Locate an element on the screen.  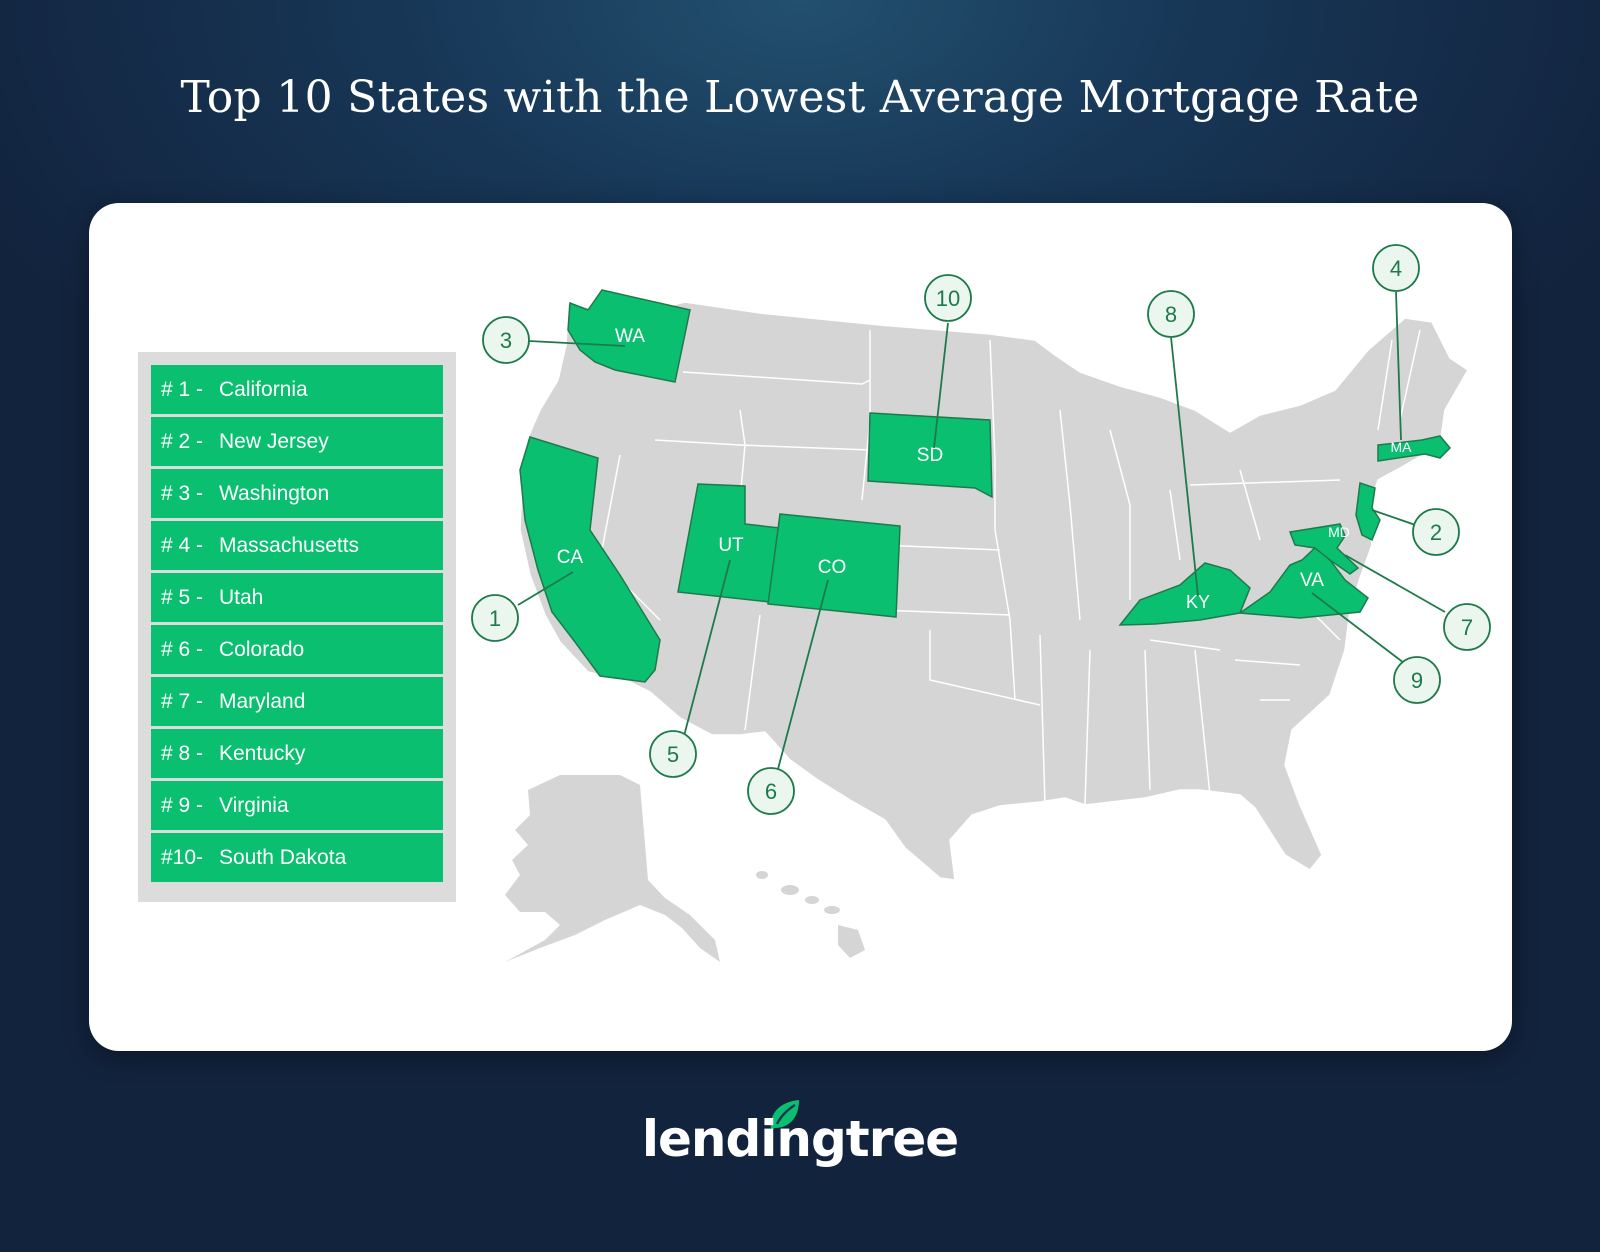
callout-number: 2 is located at coordinates (1436, 532).